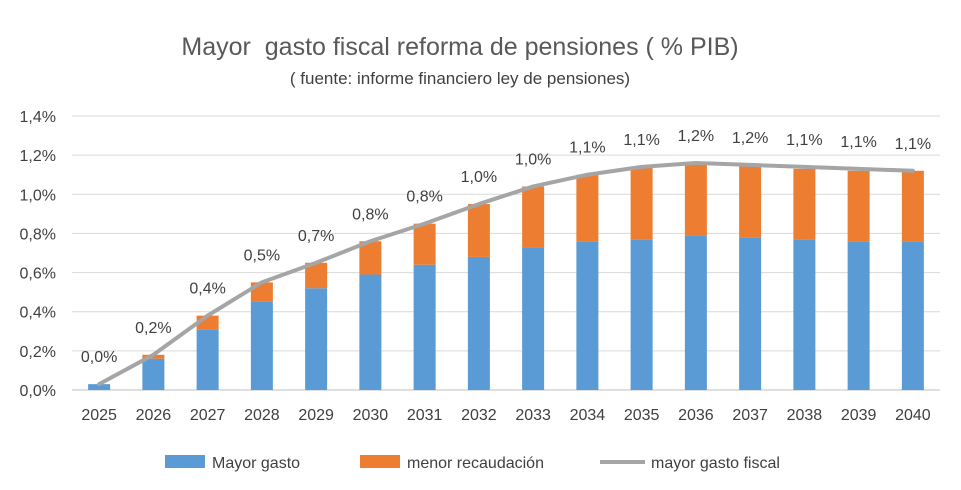  I want to click on x-tick-label: 2038, so click(805, 415).